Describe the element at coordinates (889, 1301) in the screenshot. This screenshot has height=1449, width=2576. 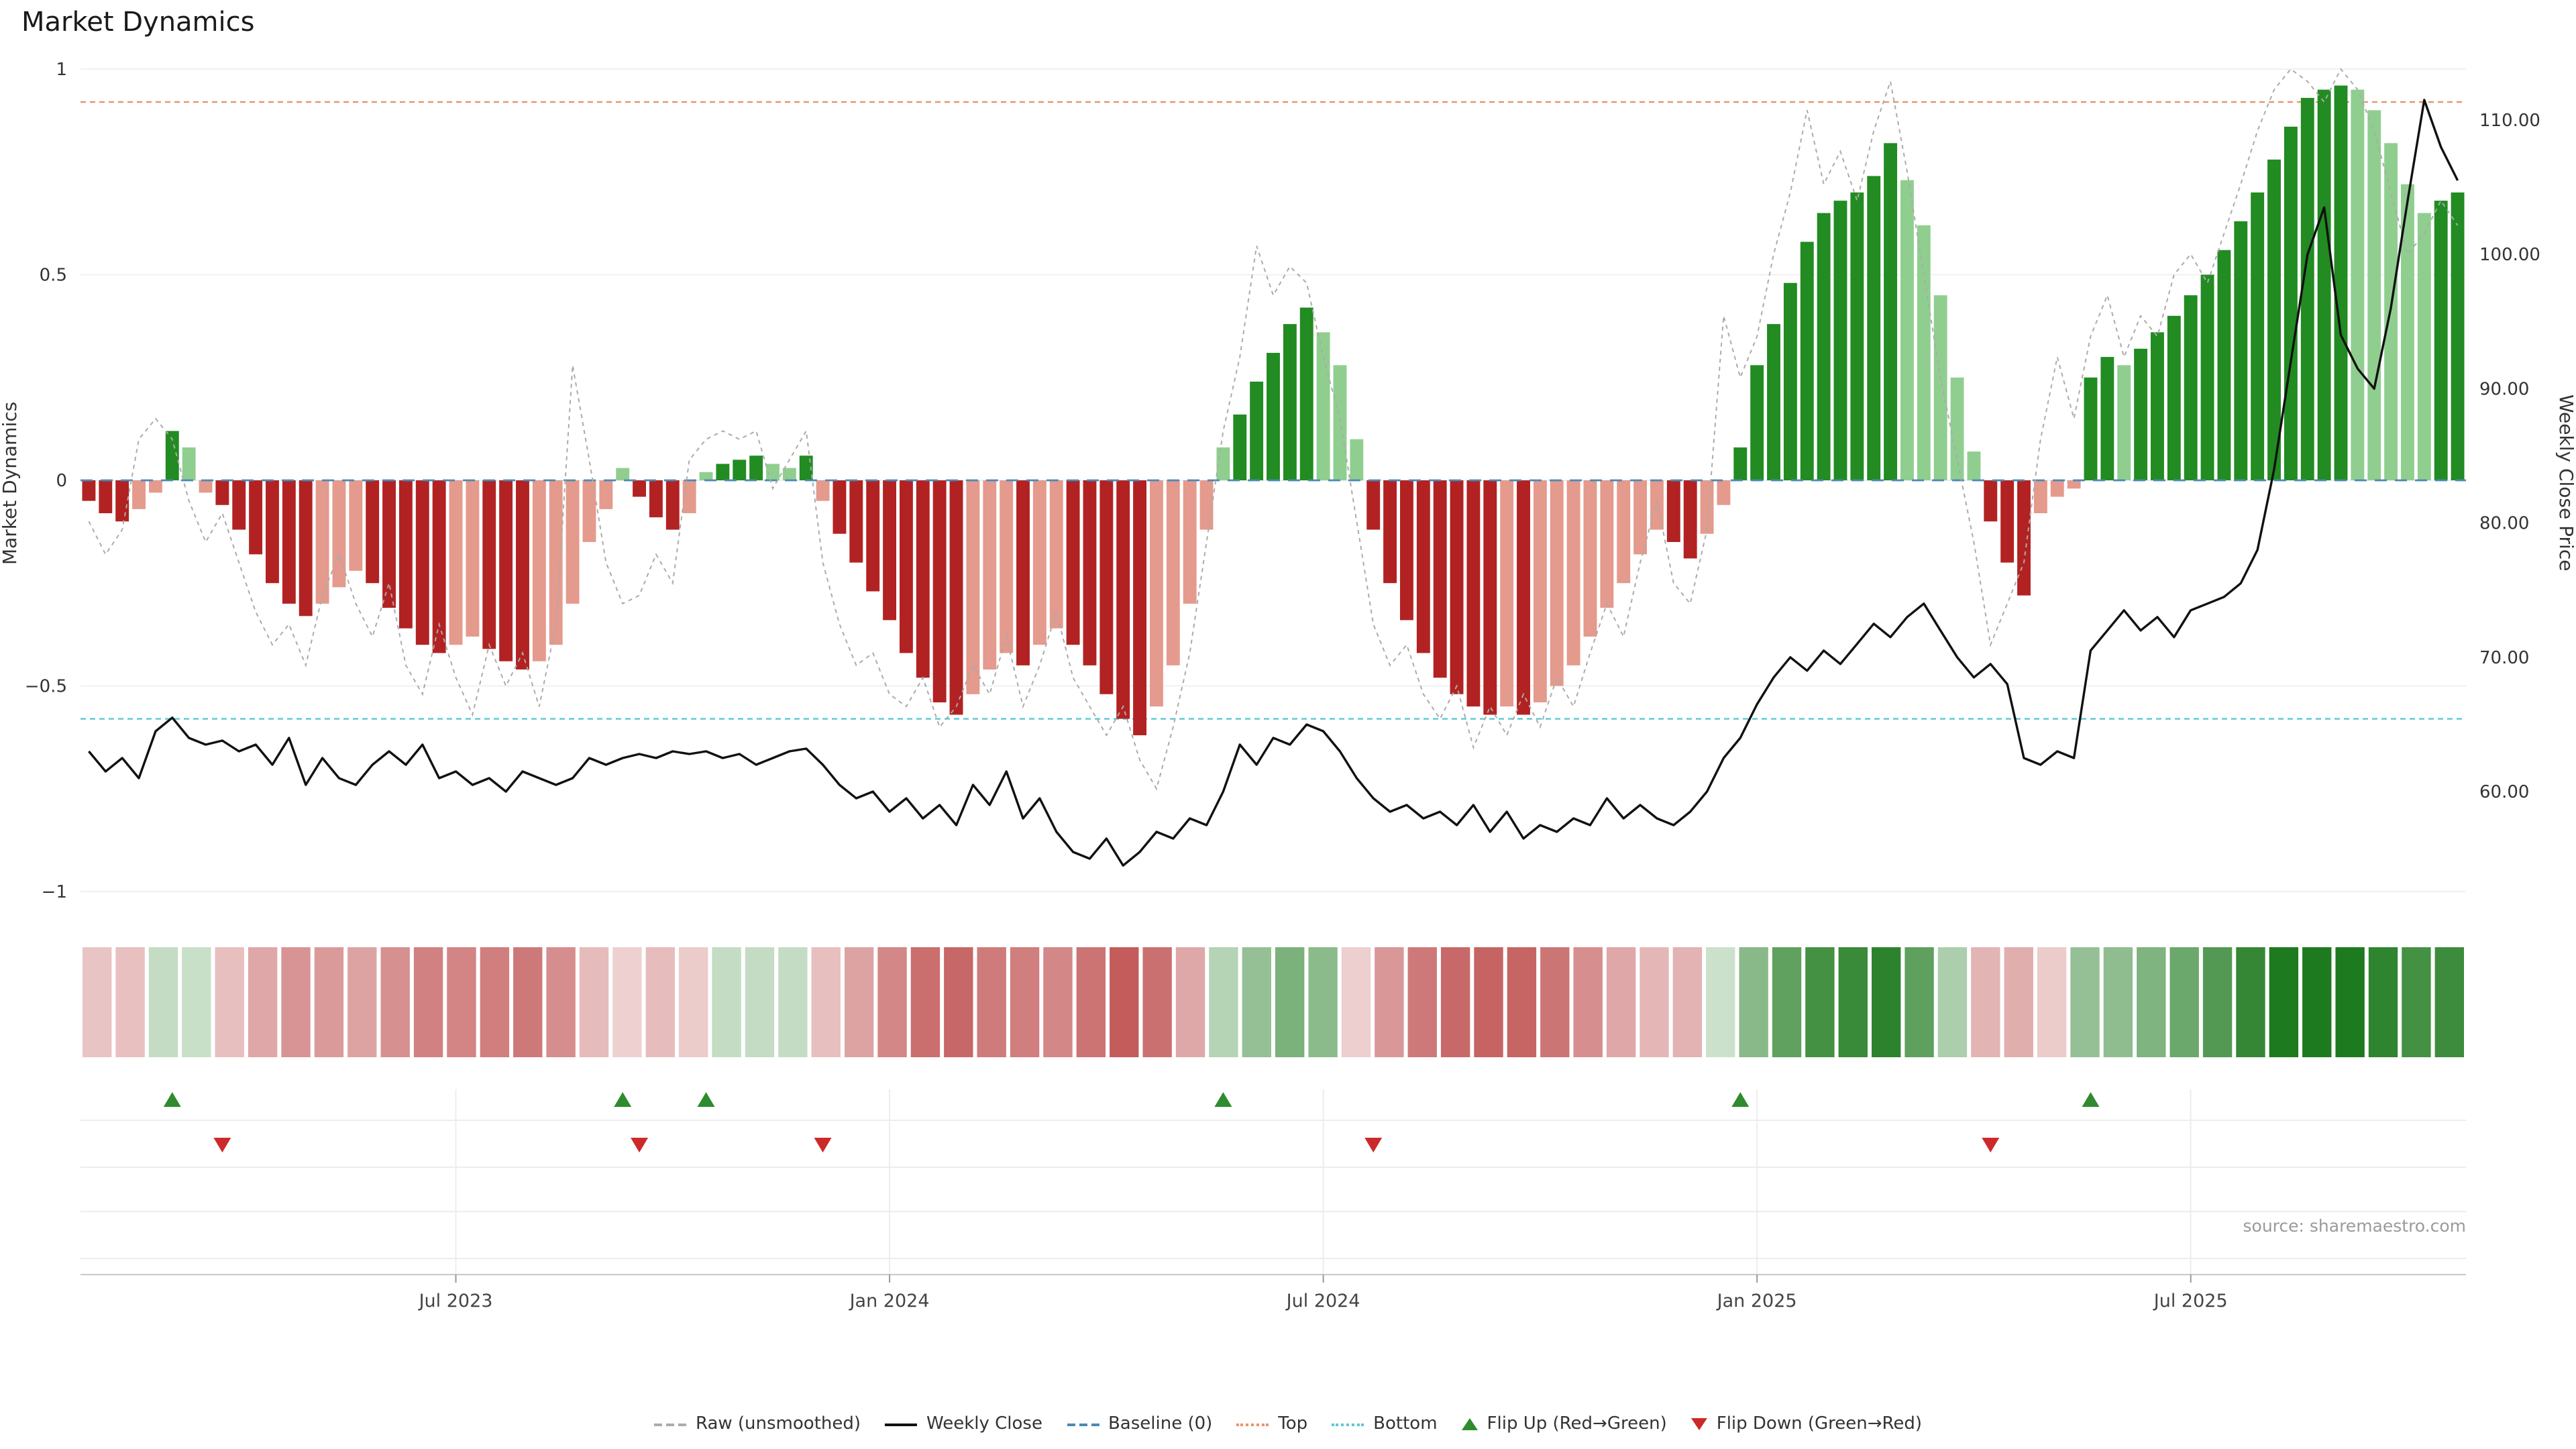
I see `x-axis-tick-label: Jan 2024` at that location.